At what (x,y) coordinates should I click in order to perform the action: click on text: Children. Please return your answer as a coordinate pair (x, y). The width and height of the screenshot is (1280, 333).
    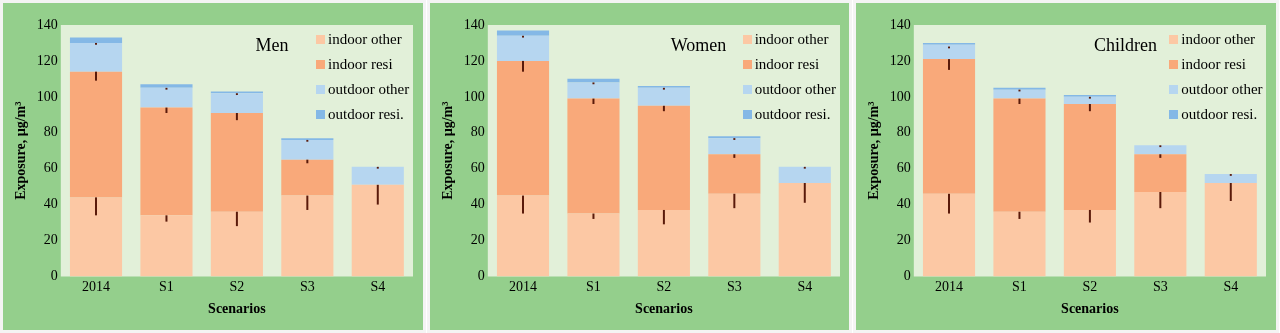
    Looking at the image, I should click on (1125, 45).